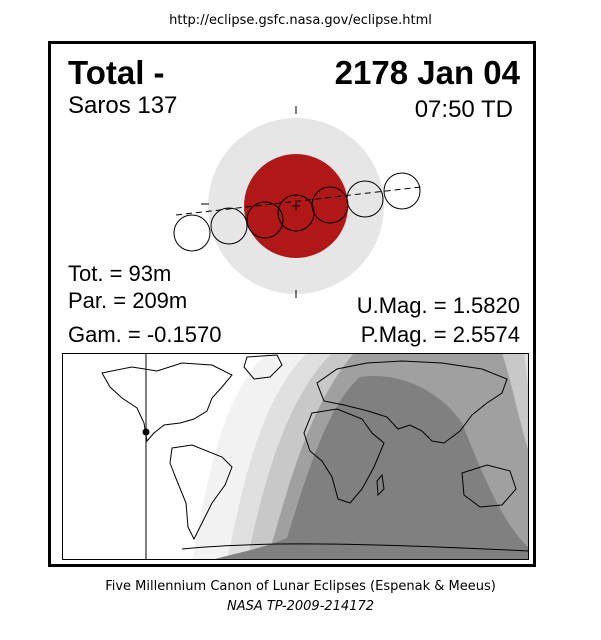 This screenshot has height=640, width=601. Describe the element at coordinates (263, 367) in the screenshot. I see `continent-greenland` at that location.